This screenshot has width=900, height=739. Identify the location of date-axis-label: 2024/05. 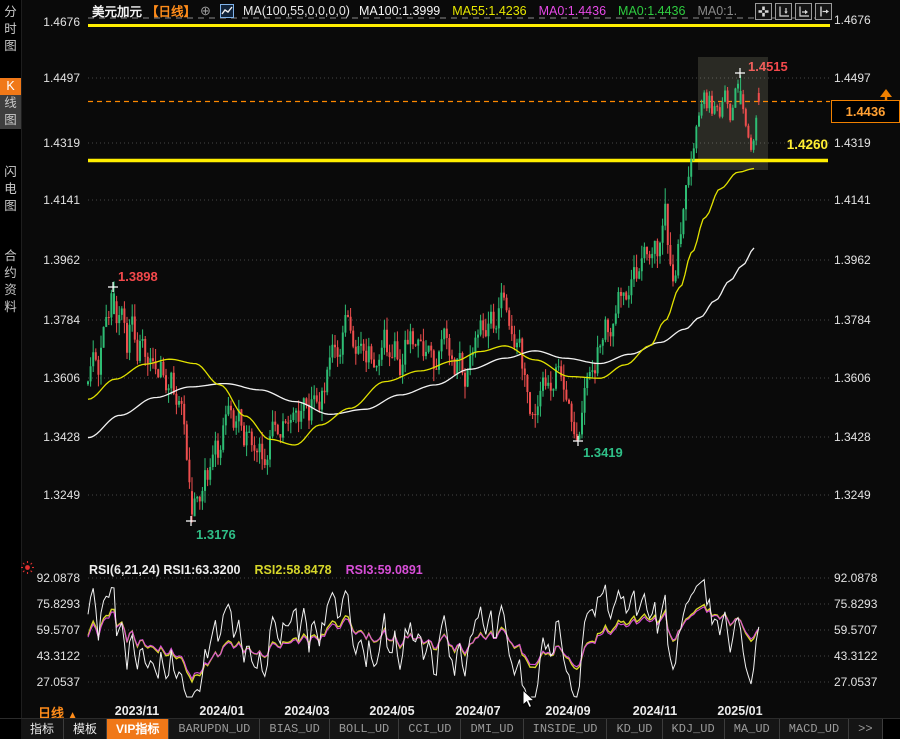
(392, 711).